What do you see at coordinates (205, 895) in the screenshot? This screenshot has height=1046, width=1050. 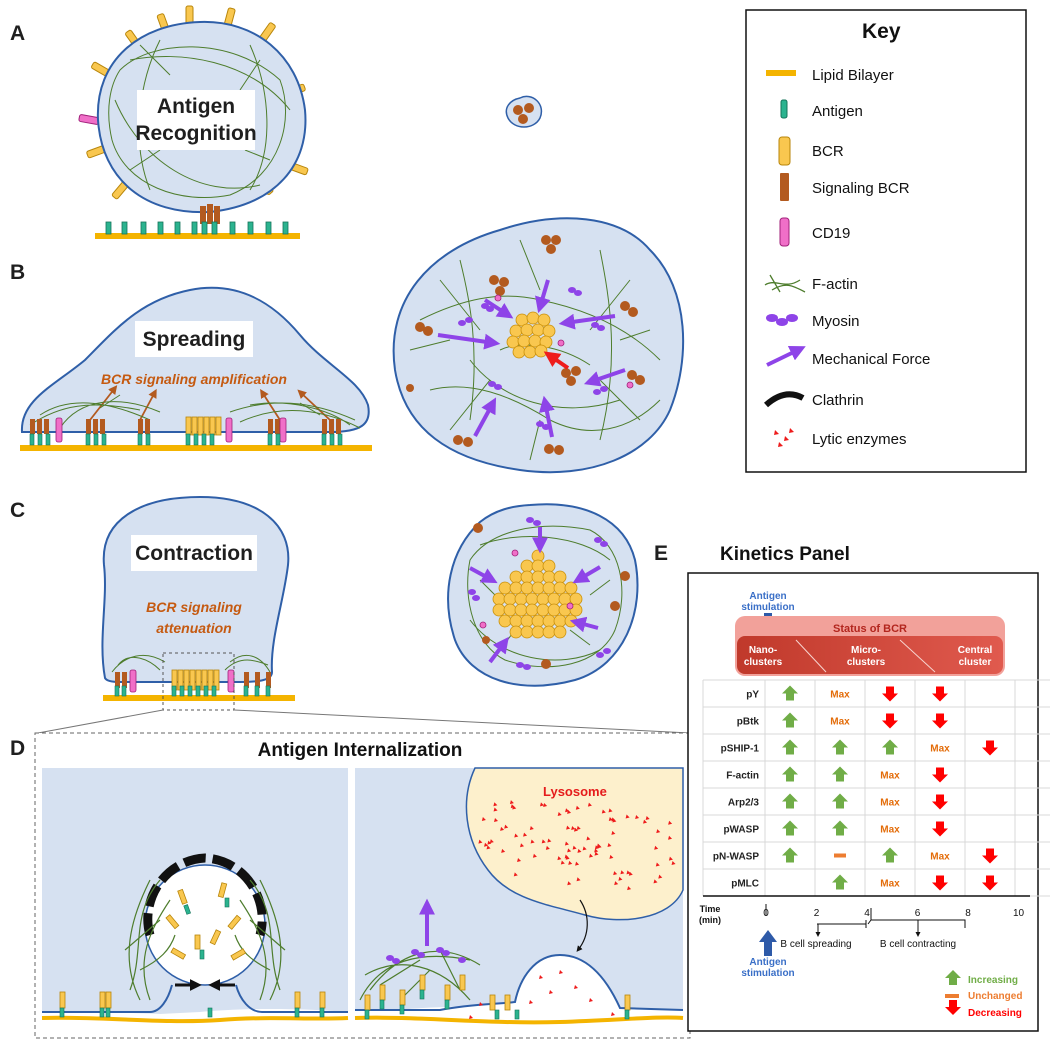 I see `clathrin-coat` at bounding box center [205, 895].